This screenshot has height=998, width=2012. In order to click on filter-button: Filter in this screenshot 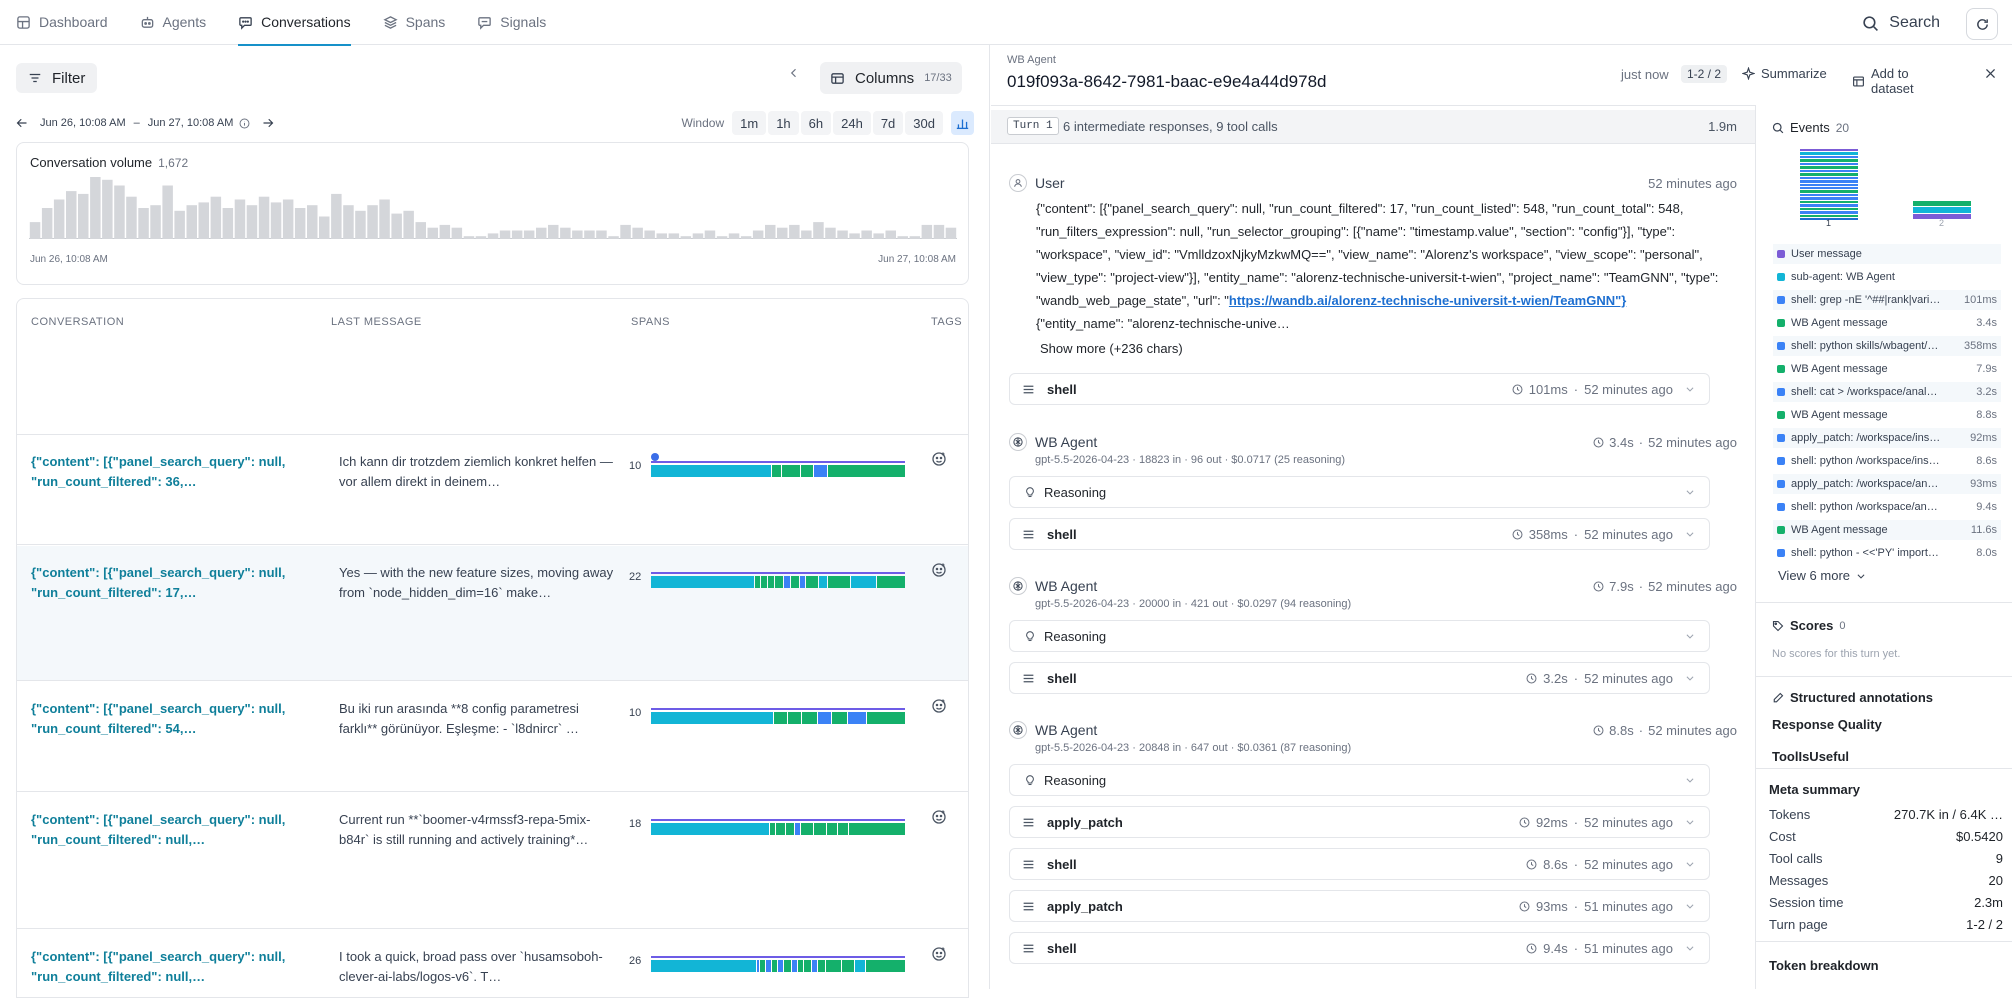, I will do `click(57, 78)`.